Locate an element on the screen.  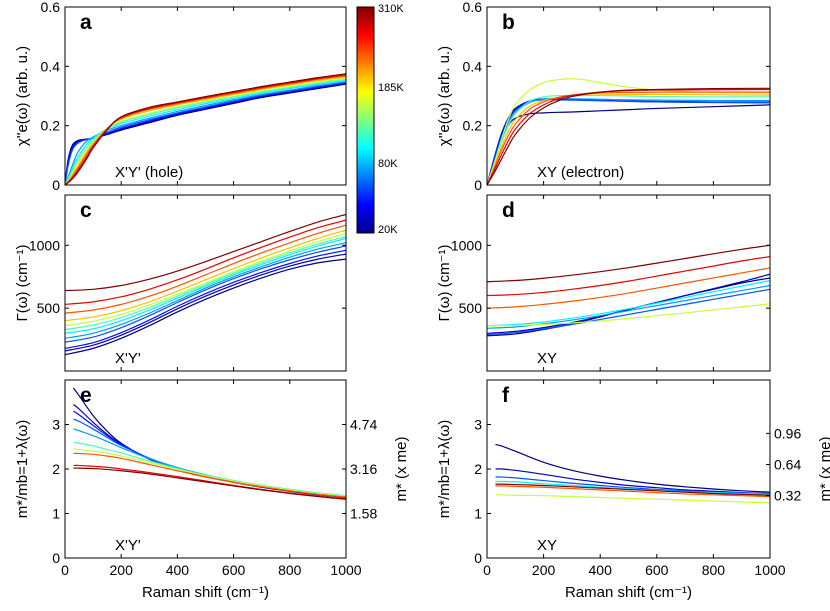
series-line-c-100K is located at coordinates (205, 290).